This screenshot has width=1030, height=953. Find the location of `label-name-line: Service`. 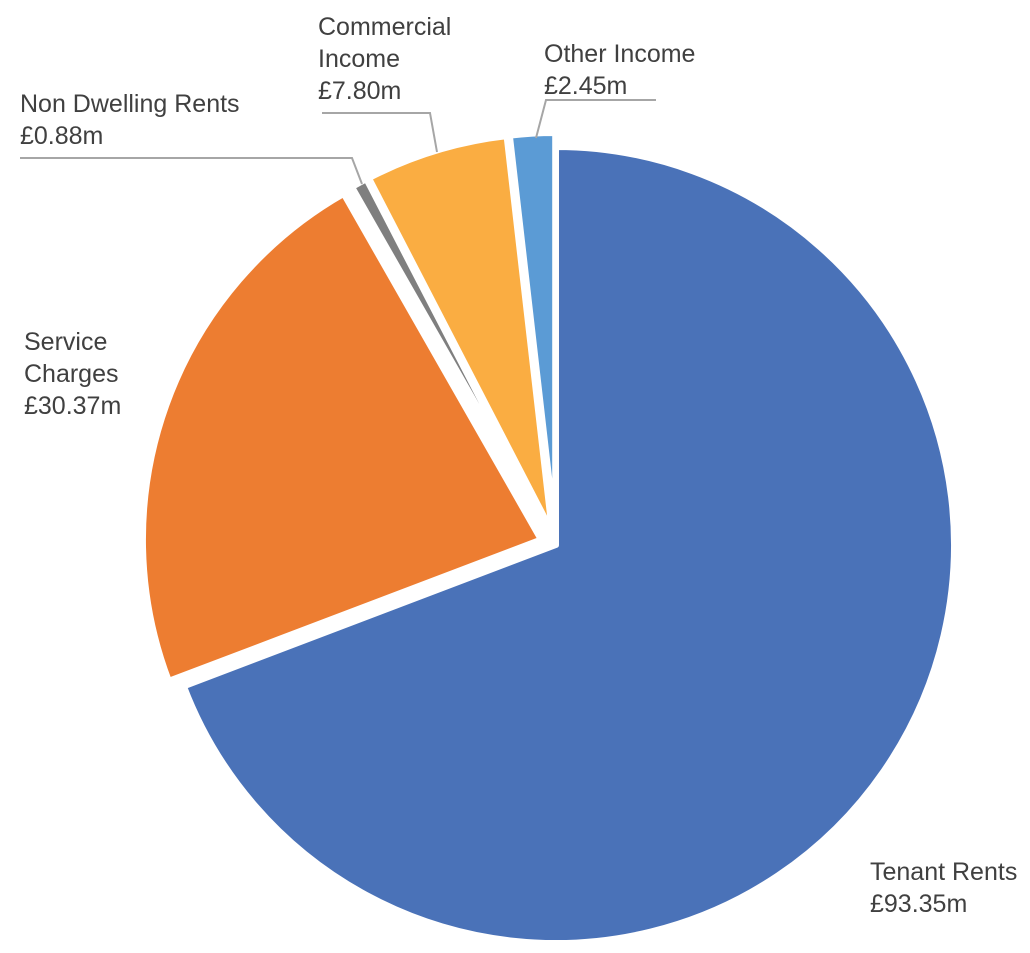

label-name-line: Service is located at coordinates (65, 342).